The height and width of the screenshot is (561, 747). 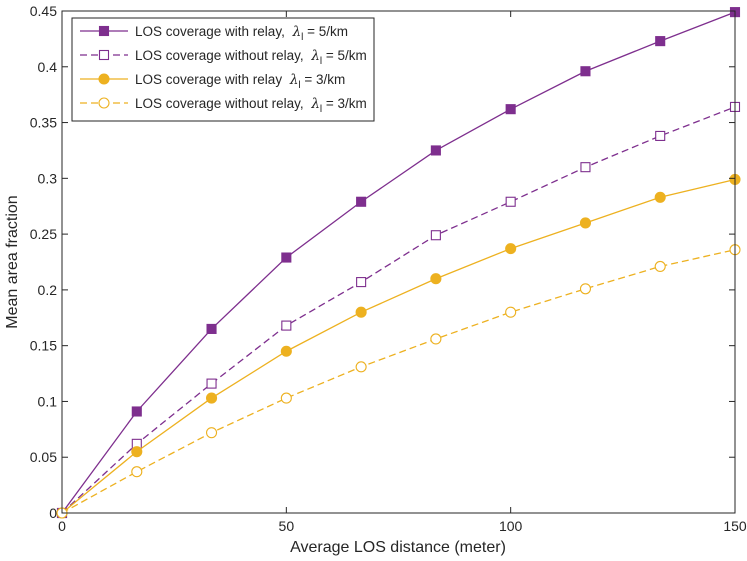 What do you see at coordinates (43, 11) in the screenshot?
I see `y-tick-label: 0.45` at bounding box center [43, 11].